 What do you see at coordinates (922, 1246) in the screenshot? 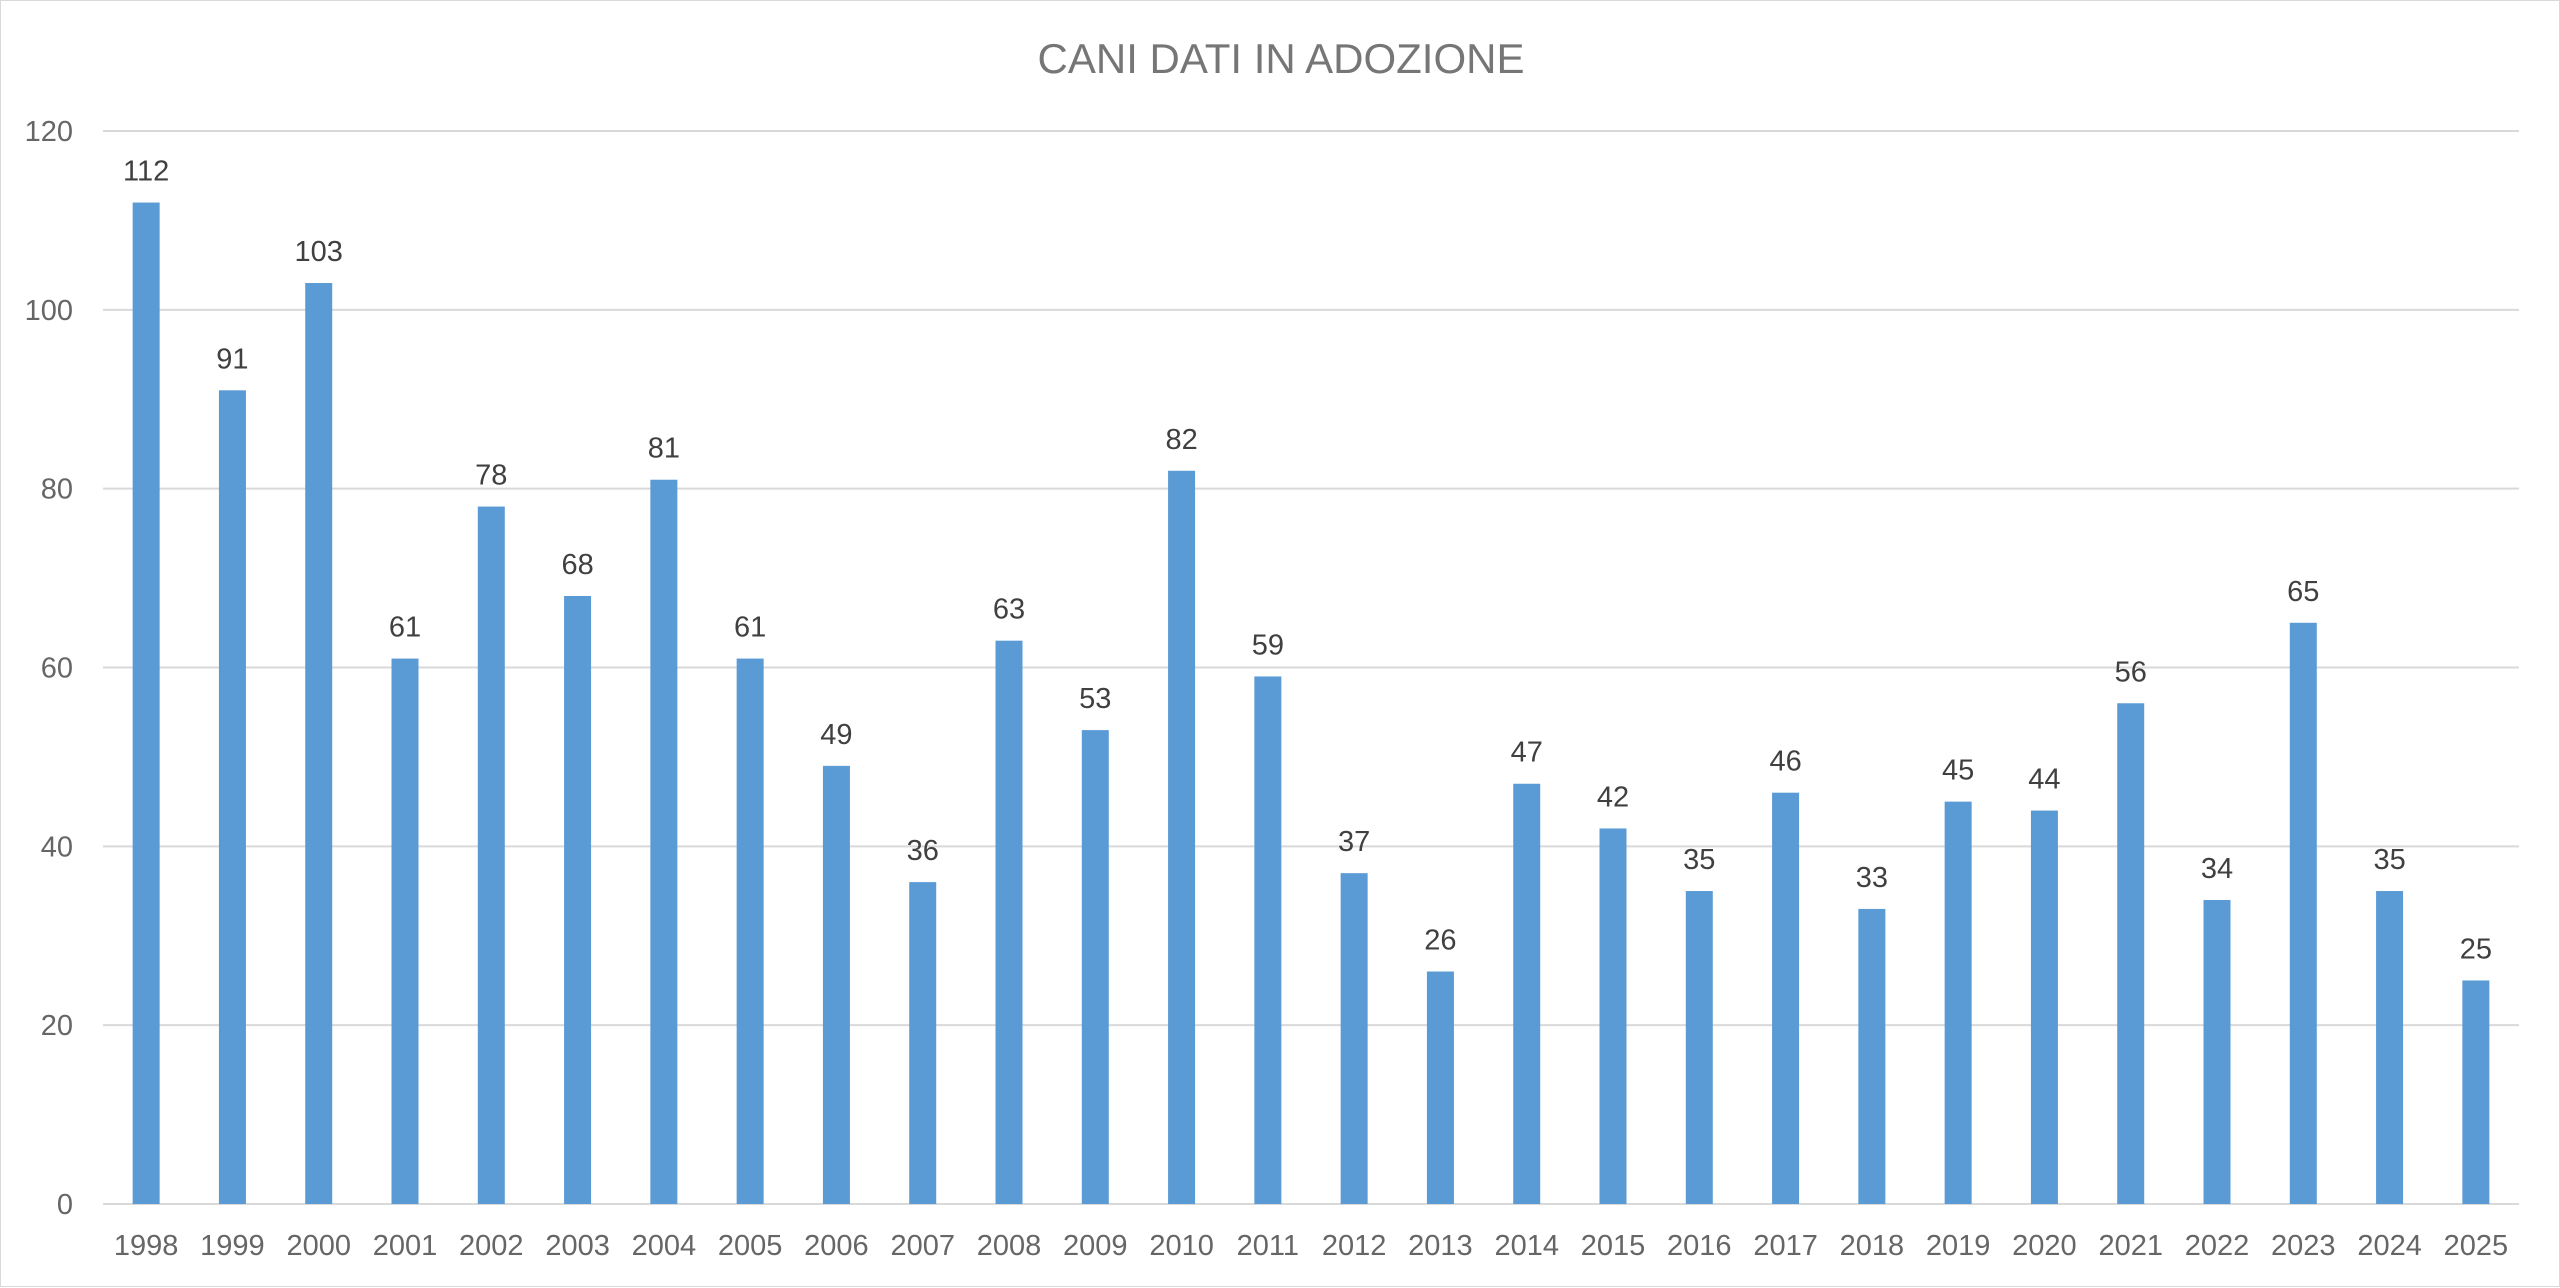
I see `x-tick-label: 2007` at bounding box center [922, 1246].